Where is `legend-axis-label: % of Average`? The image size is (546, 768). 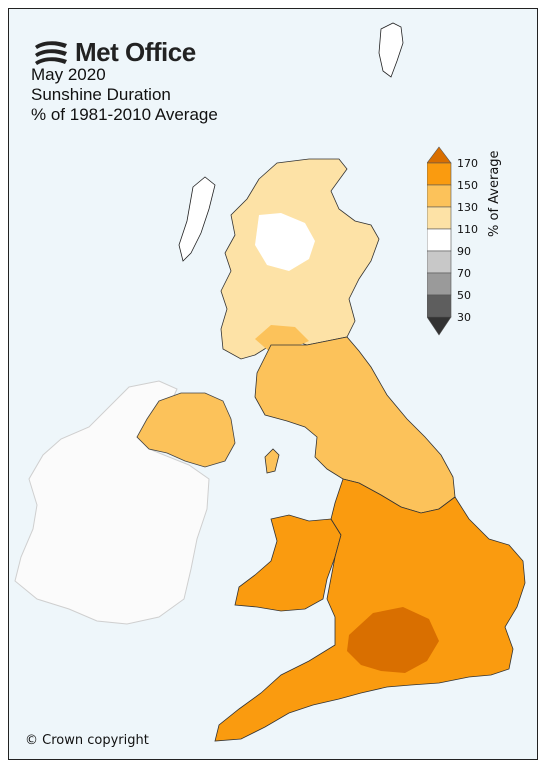 legend-axis-label: % of Average is located at coordinates (494, 193).